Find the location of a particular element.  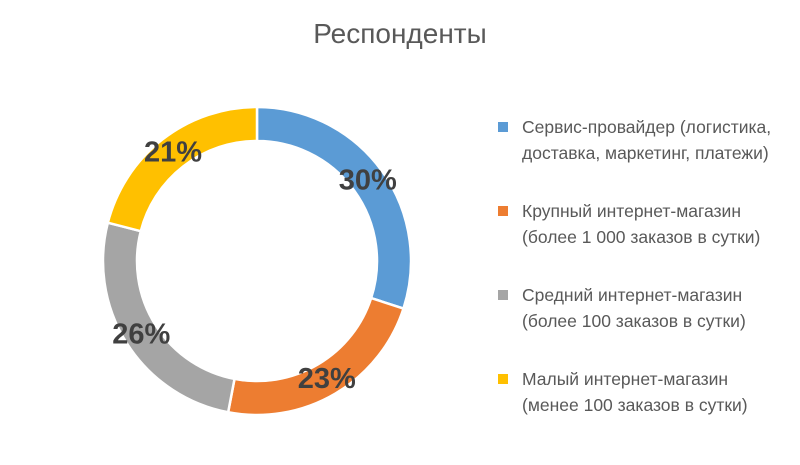

chart-title: Респонденты is located at coordinates (400, 33).